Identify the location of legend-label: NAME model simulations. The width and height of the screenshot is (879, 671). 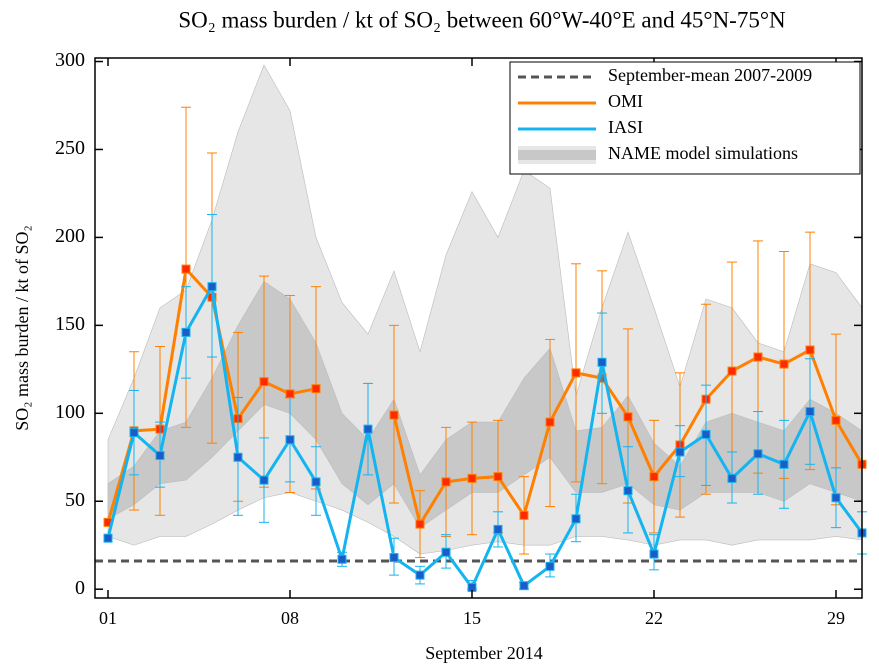
(703, 153).